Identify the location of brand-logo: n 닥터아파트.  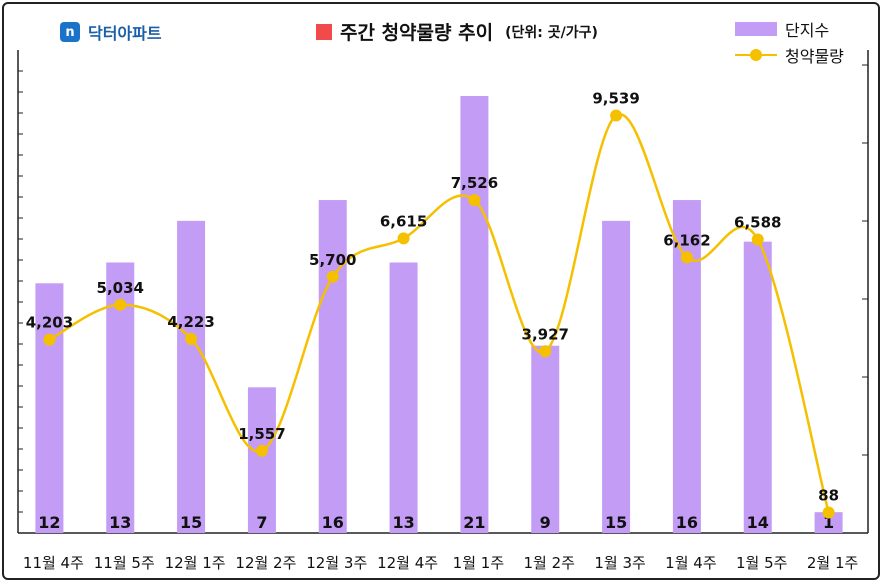
(111, 32).